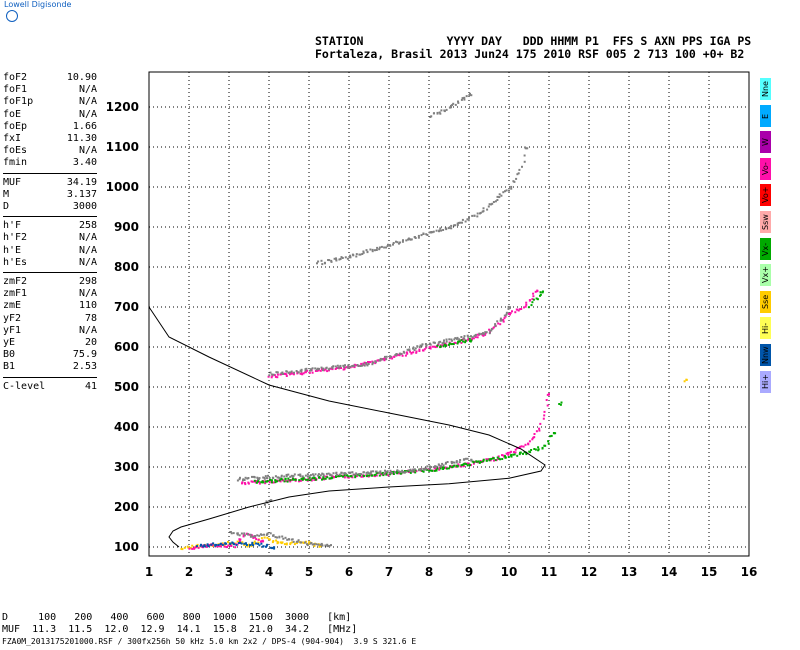 Image resolution: width=800 pixels, height=650 pixels. I want to click on param-row: C-level 41, so click(50, 387).